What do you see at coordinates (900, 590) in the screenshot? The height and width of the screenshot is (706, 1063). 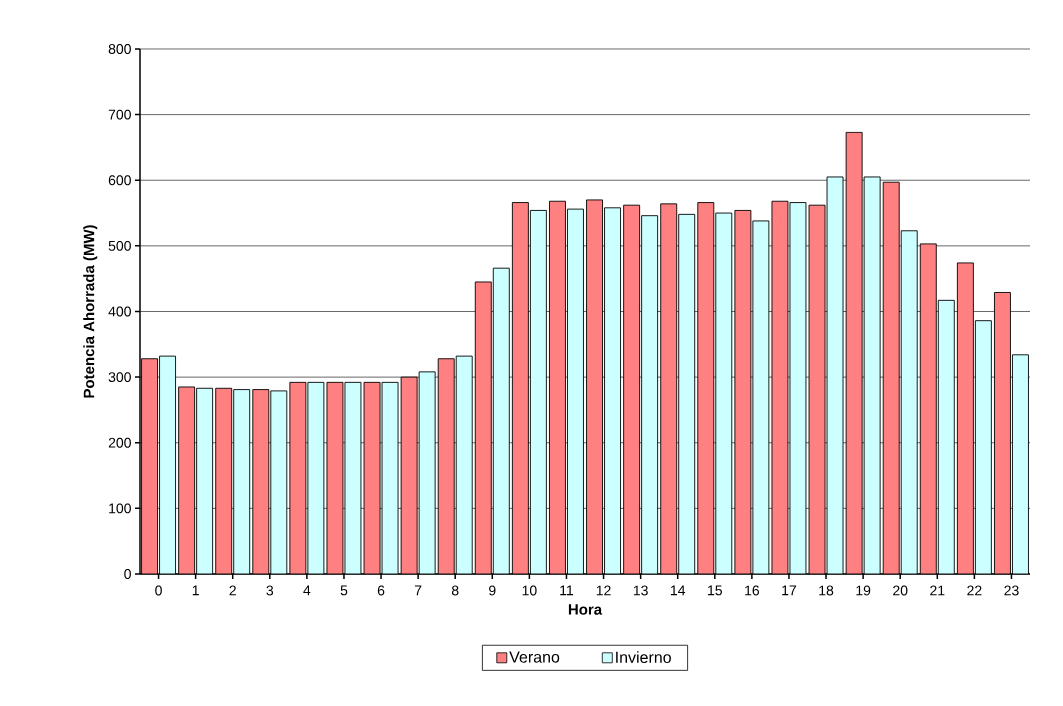 I see `x-tick-label: 20` at bounding box center [900, 590].